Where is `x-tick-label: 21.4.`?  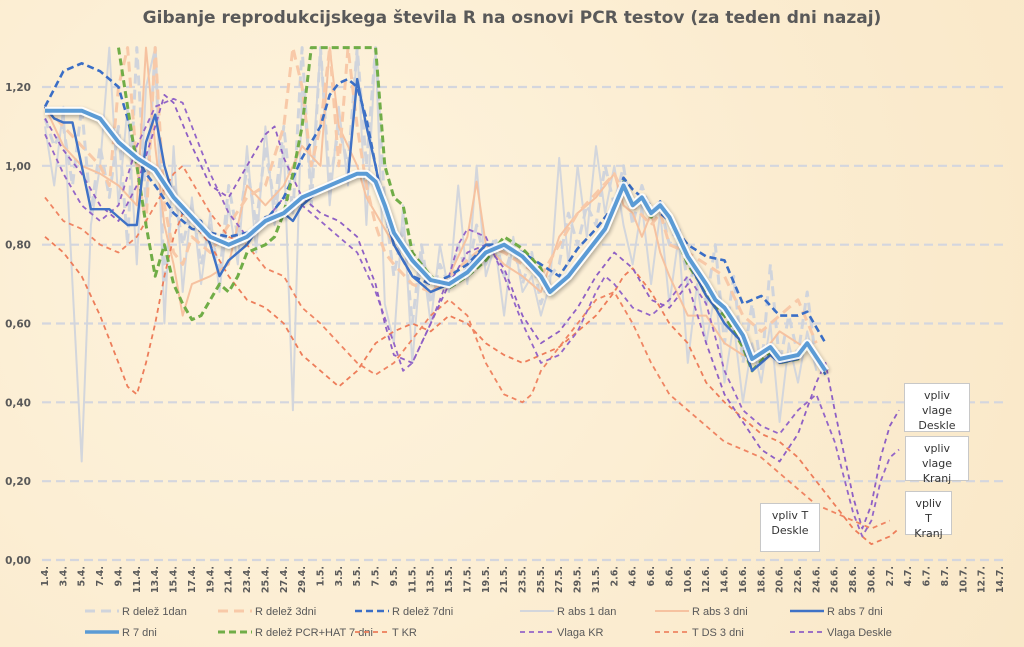 x-tick-label: 21.4. is located at coordinates (229, 579).